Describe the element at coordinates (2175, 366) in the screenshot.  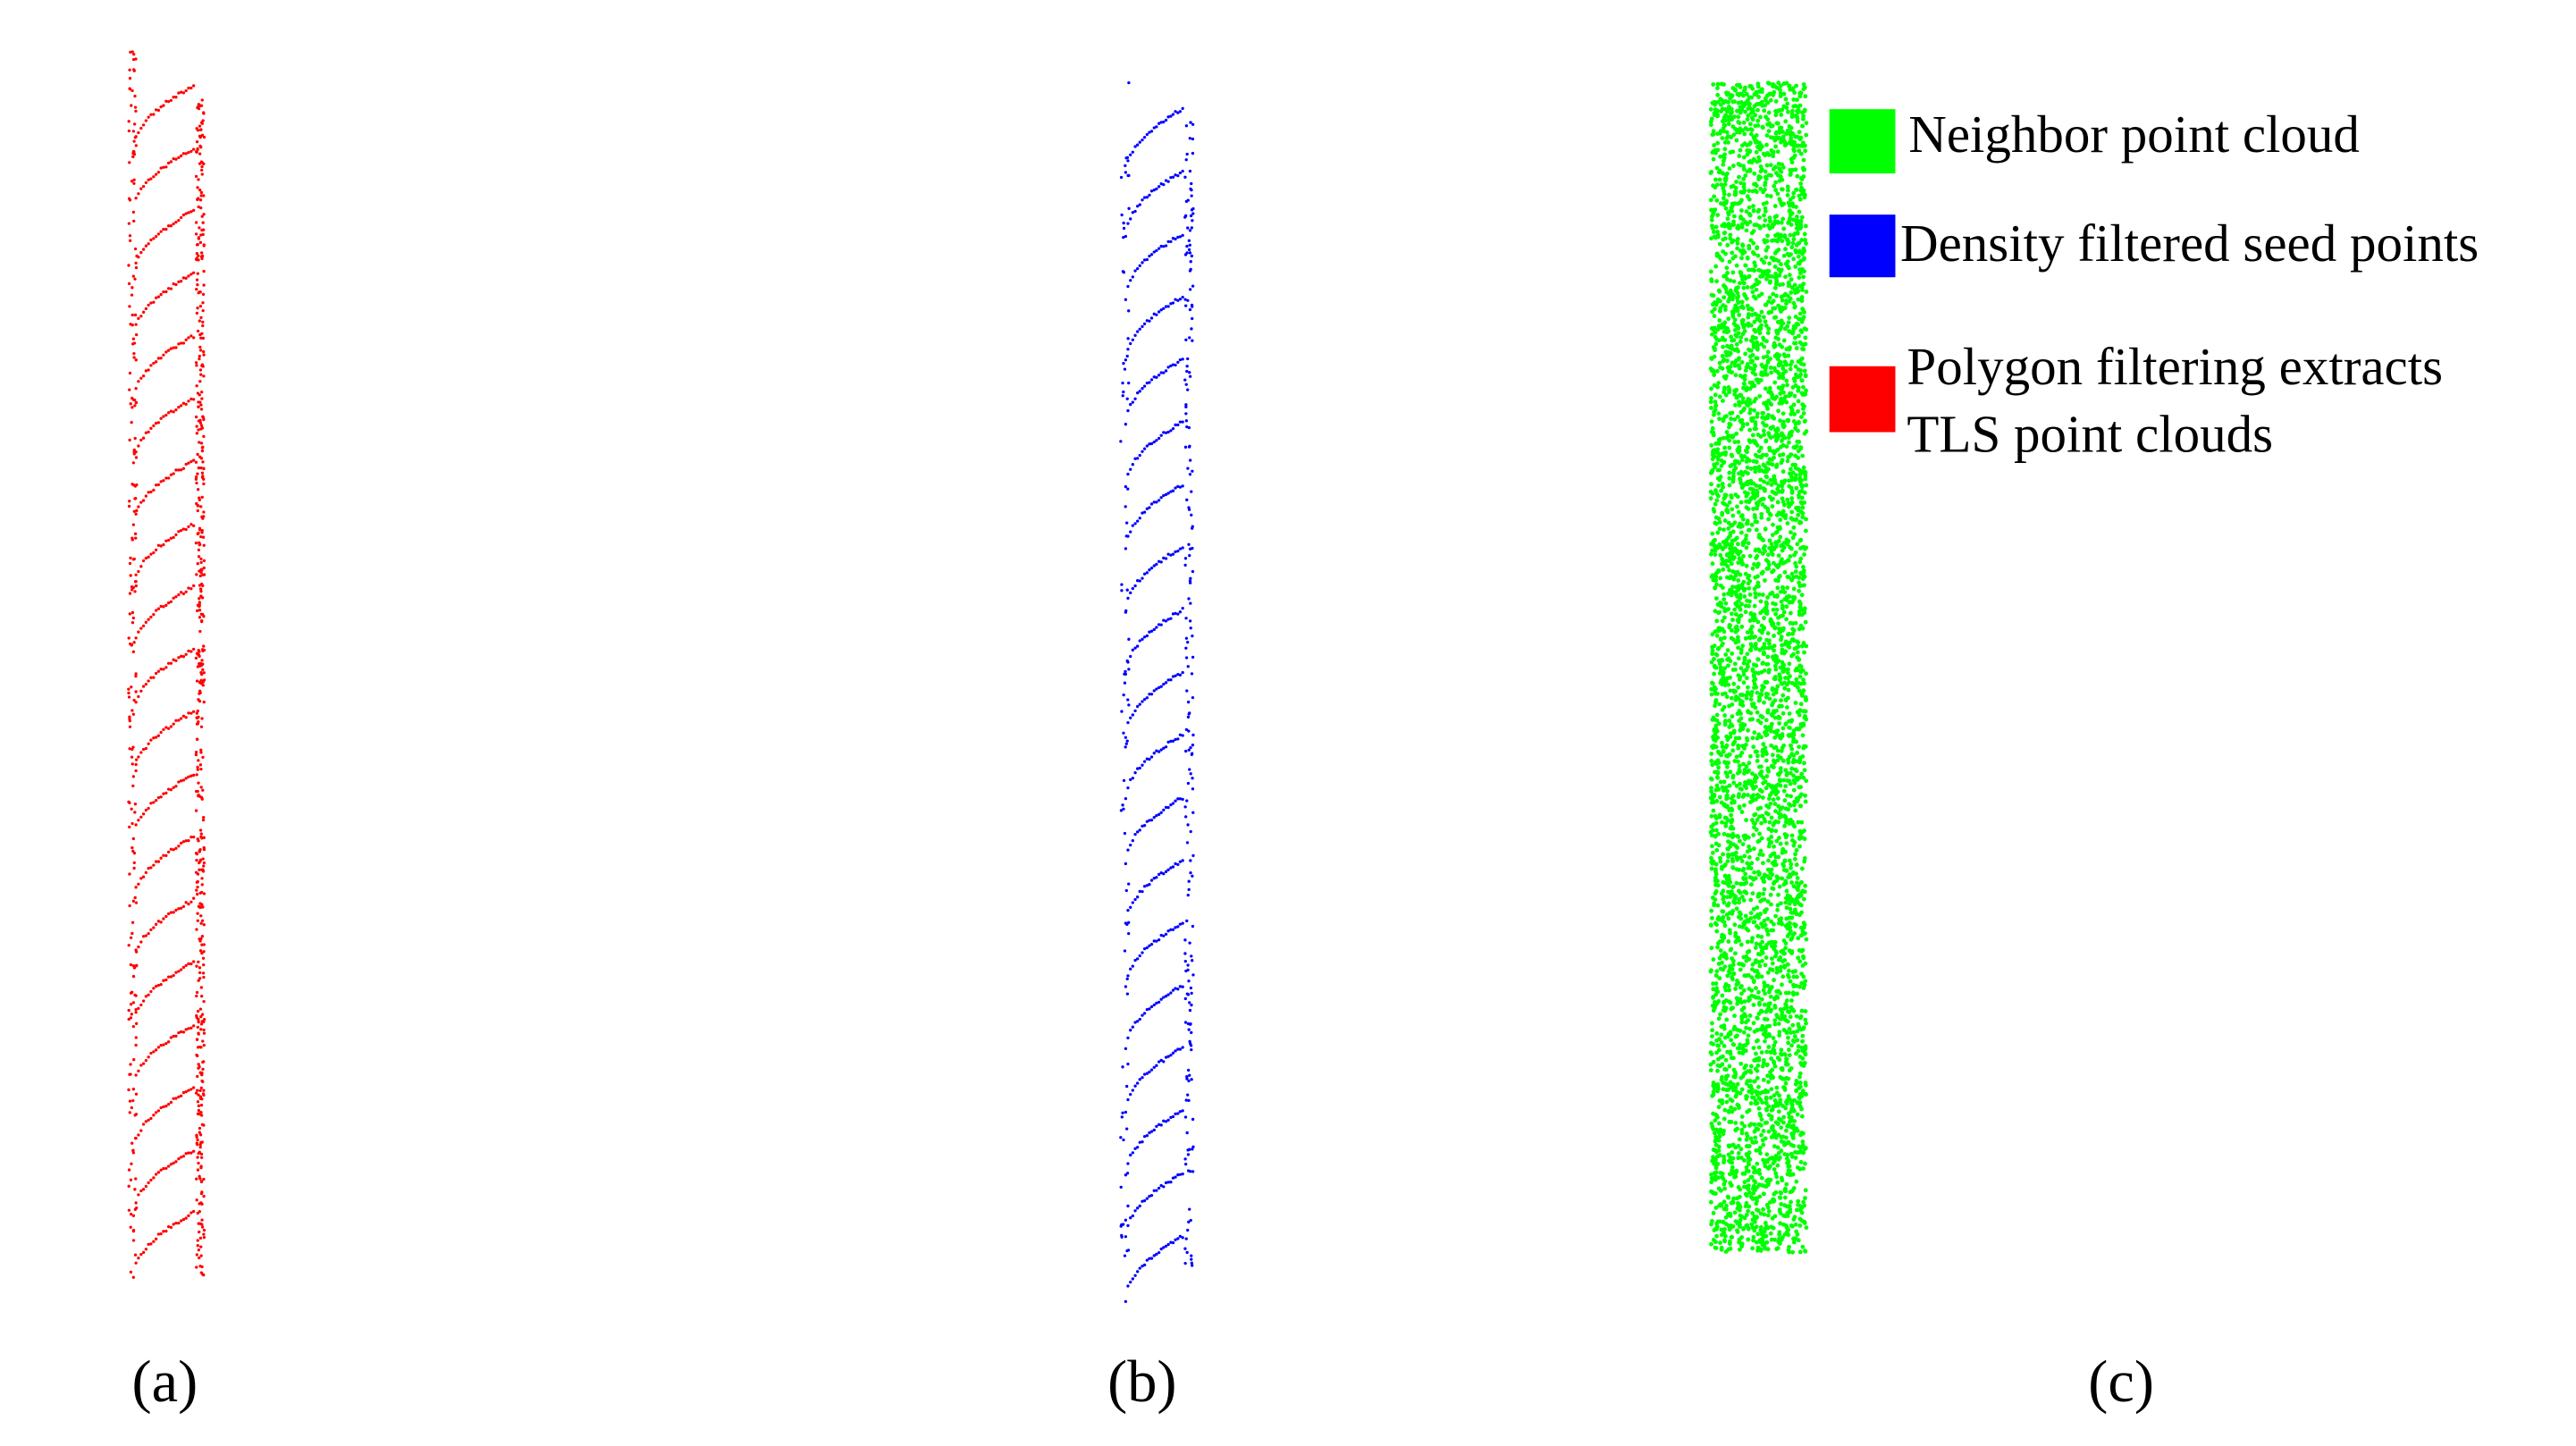
I see `legend-label: Polygon filtering extracts` at that location.